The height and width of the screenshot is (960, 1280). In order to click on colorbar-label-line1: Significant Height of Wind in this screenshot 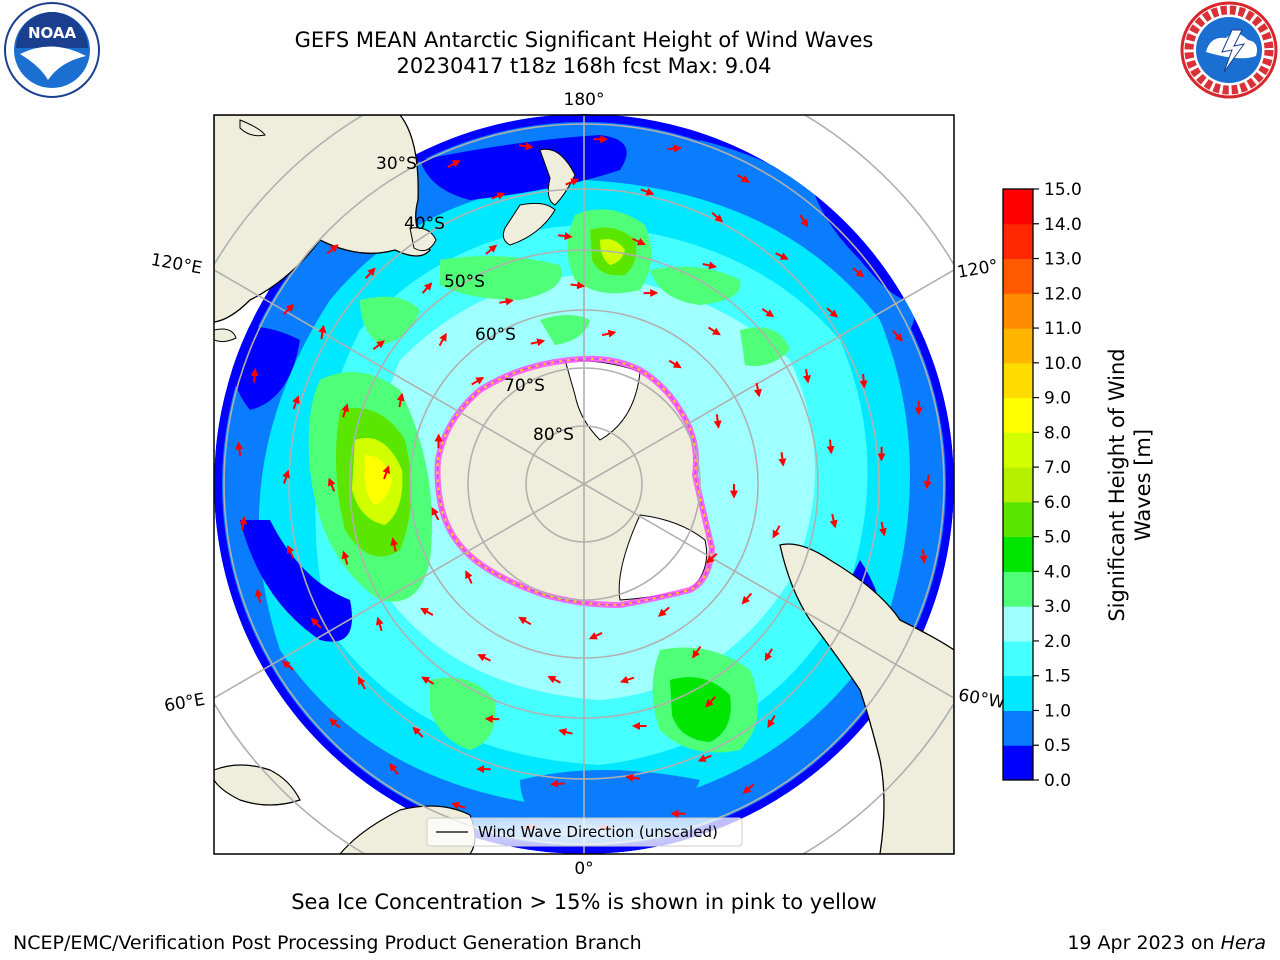, I will do `click(1117, 484)`.